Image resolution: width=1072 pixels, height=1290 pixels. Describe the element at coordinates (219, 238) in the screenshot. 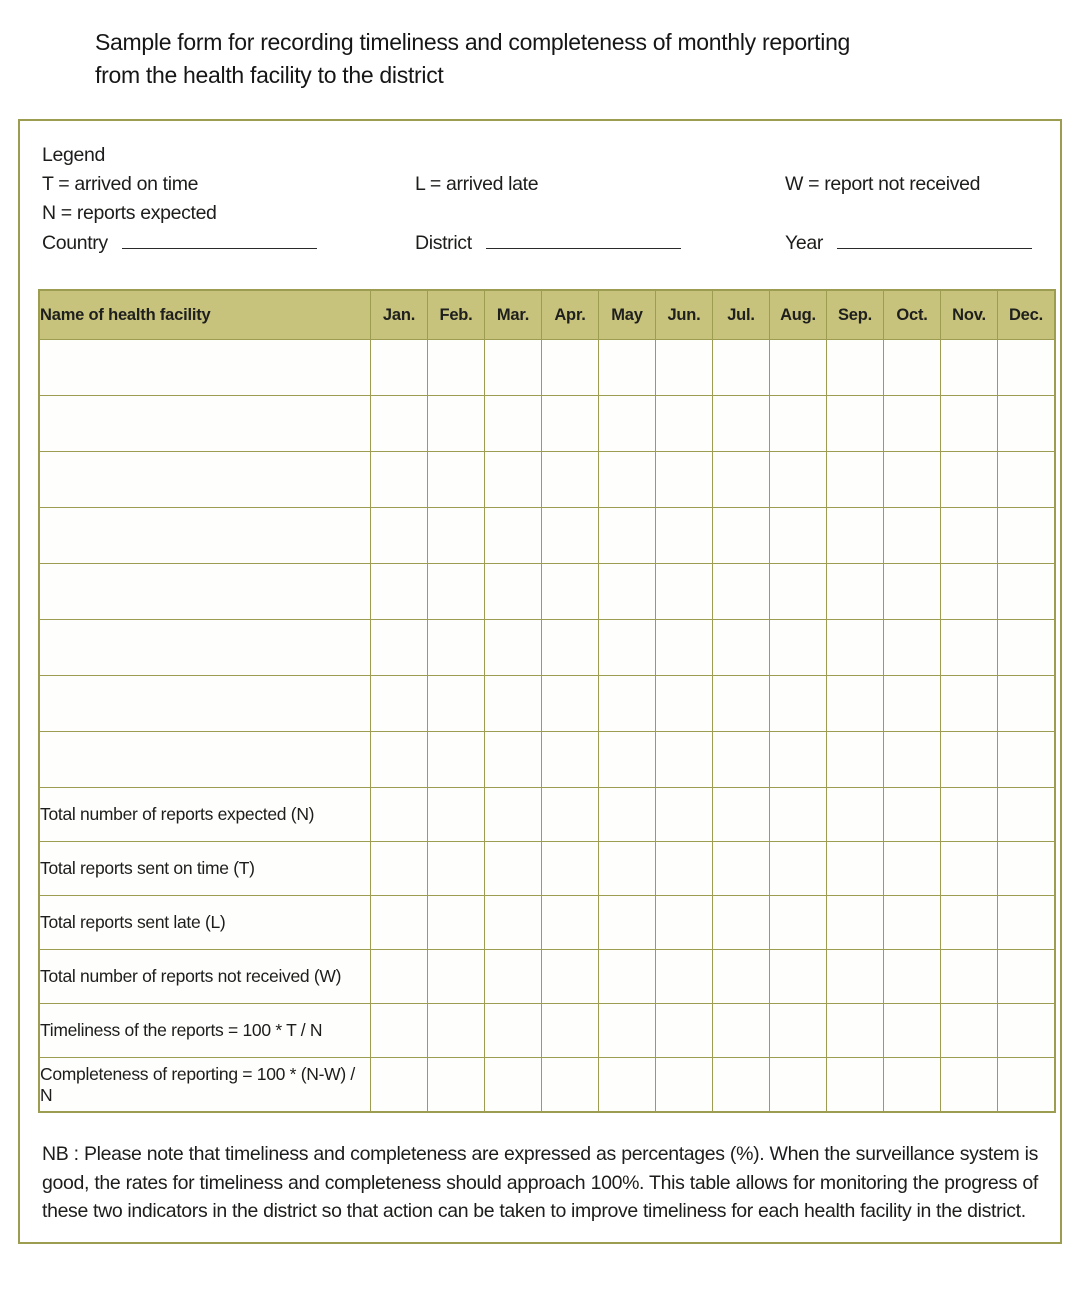

I see `country-fill-line` at that location.